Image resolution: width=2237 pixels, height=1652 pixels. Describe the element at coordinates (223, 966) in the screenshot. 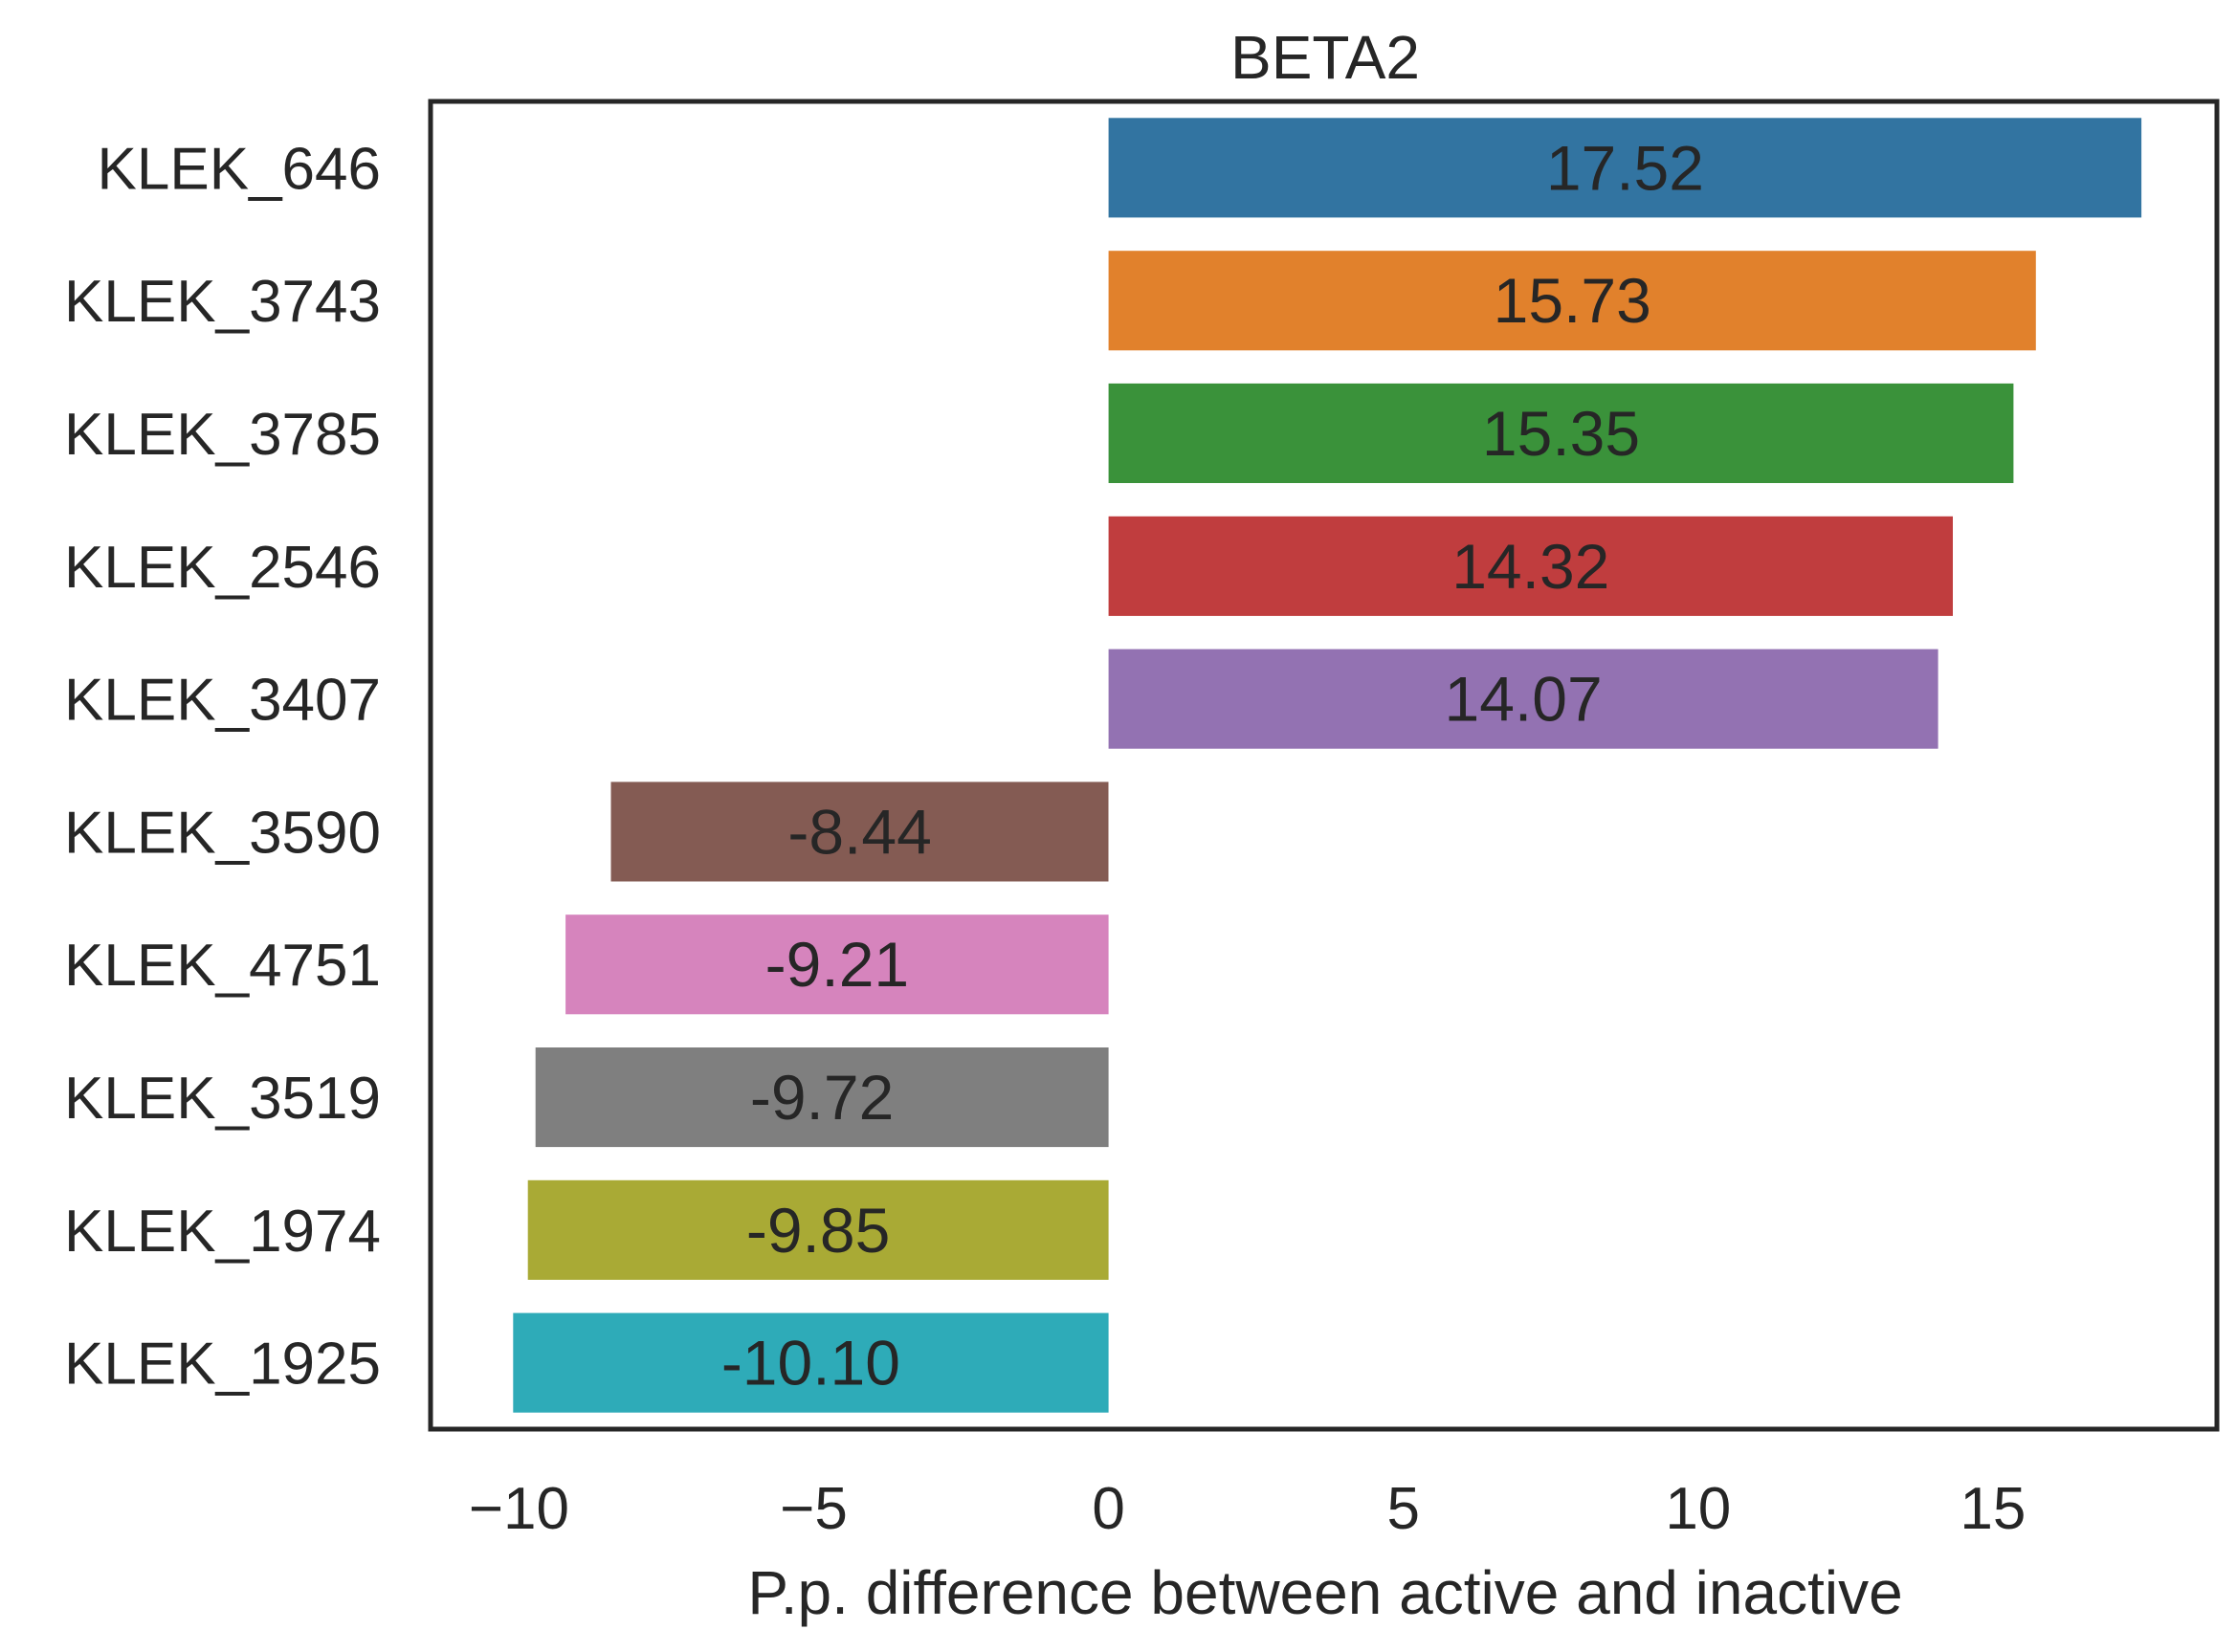

I see `category-label: KLEK_4751` at that location.